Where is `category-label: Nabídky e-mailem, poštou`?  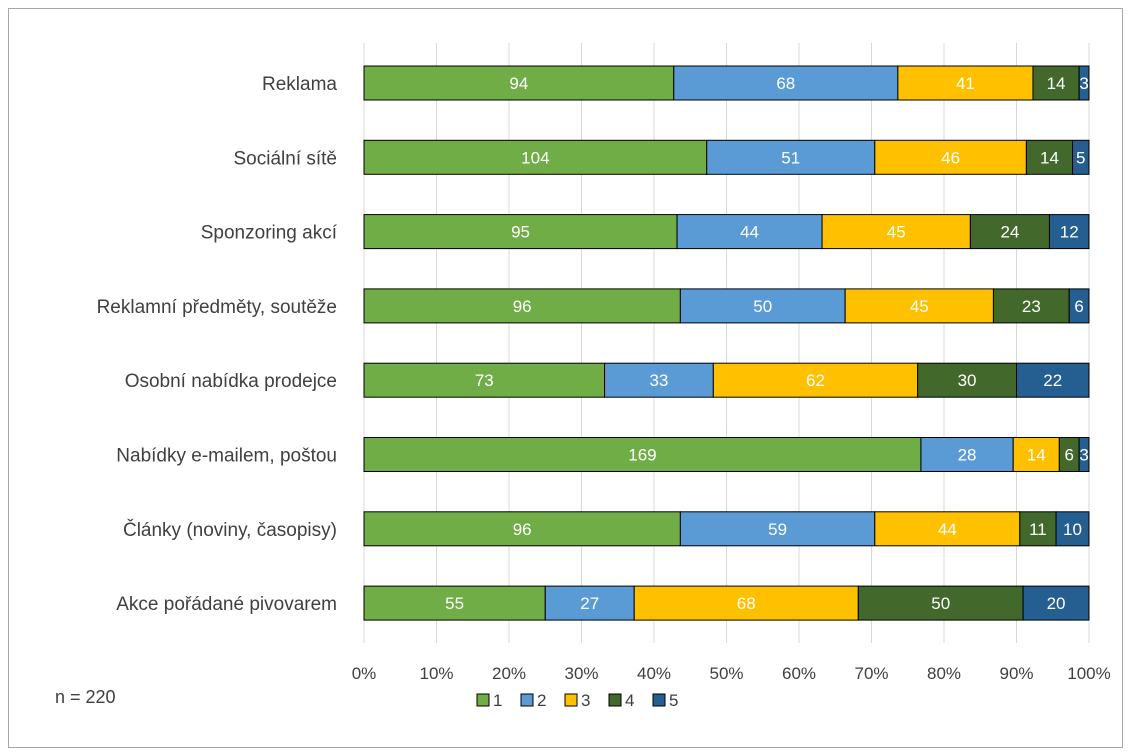
category-label: Nabídky e-mailem, poštou is located at coordinates (226, 456).